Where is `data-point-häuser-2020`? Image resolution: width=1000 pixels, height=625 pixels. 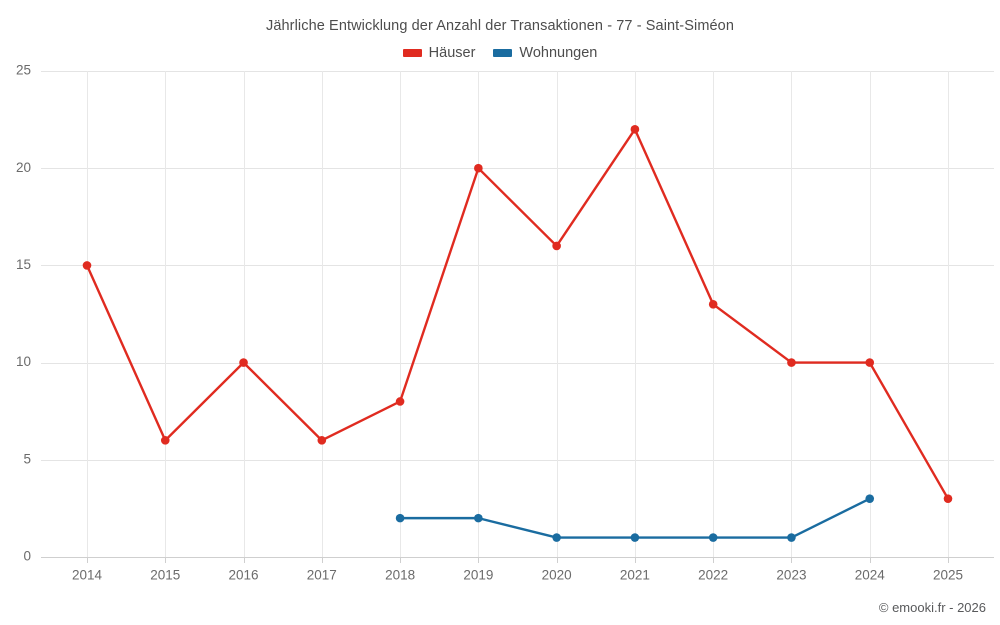 data-point-häuser-2020 is located at coordinates (556, 246).